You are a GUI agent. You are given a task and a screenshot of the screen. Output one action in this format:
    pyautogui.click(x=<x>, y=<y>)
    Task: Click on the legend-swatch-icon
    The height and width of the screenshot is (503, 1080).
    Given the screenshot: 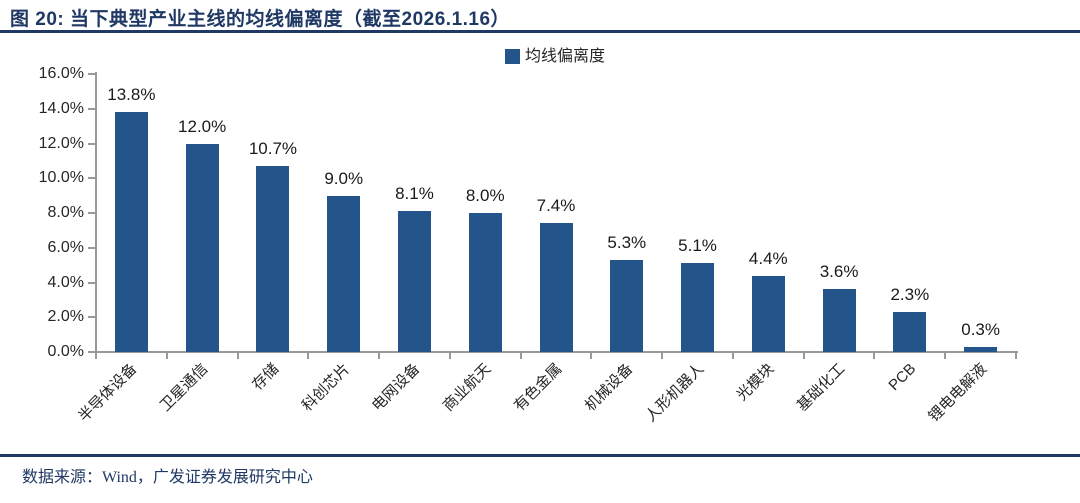 What is the action you would take?
    pyautogui.click(x=512, y=56)
    